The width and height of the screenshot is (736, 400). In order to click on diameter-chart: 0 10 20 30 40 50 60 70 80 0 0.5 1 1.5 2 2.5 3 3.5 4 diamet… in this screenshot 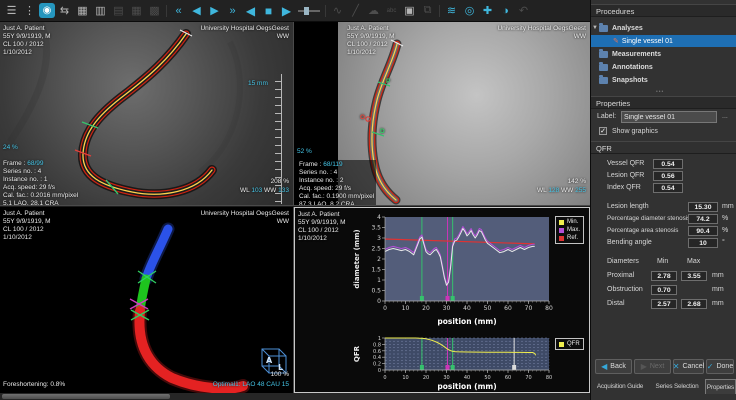, I will do `click(450, 270)`.